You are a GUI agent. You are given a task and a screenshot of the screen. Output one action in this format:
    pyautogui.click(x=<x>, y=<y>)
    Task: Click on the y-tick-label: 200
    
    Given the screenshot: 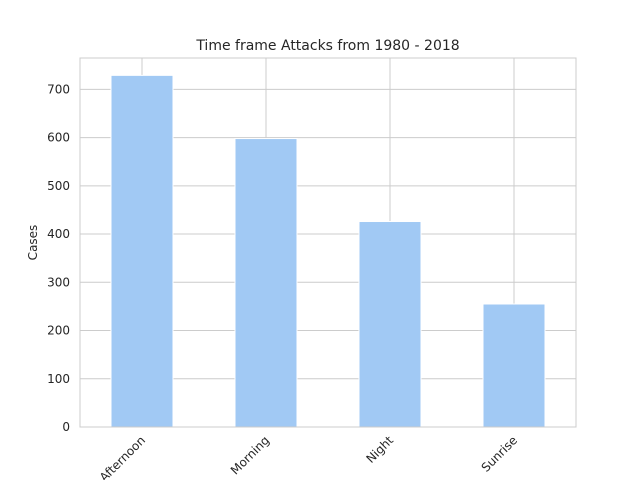 What is the action you would take?
    pyautogui.click(x=58, y=331)
    